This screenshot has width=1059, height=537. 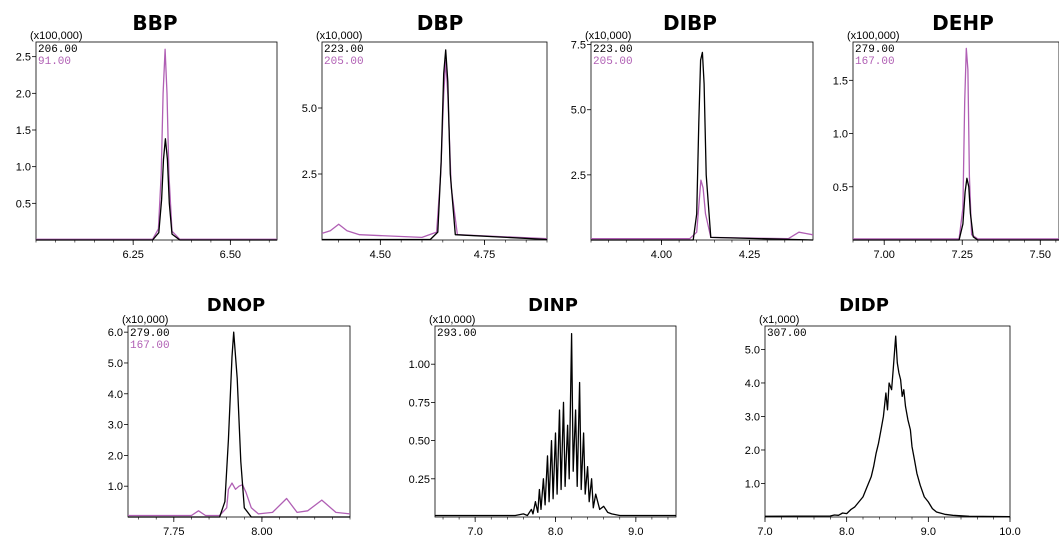 I want to click on dnop-trace-black, so click(x=239, y=424).